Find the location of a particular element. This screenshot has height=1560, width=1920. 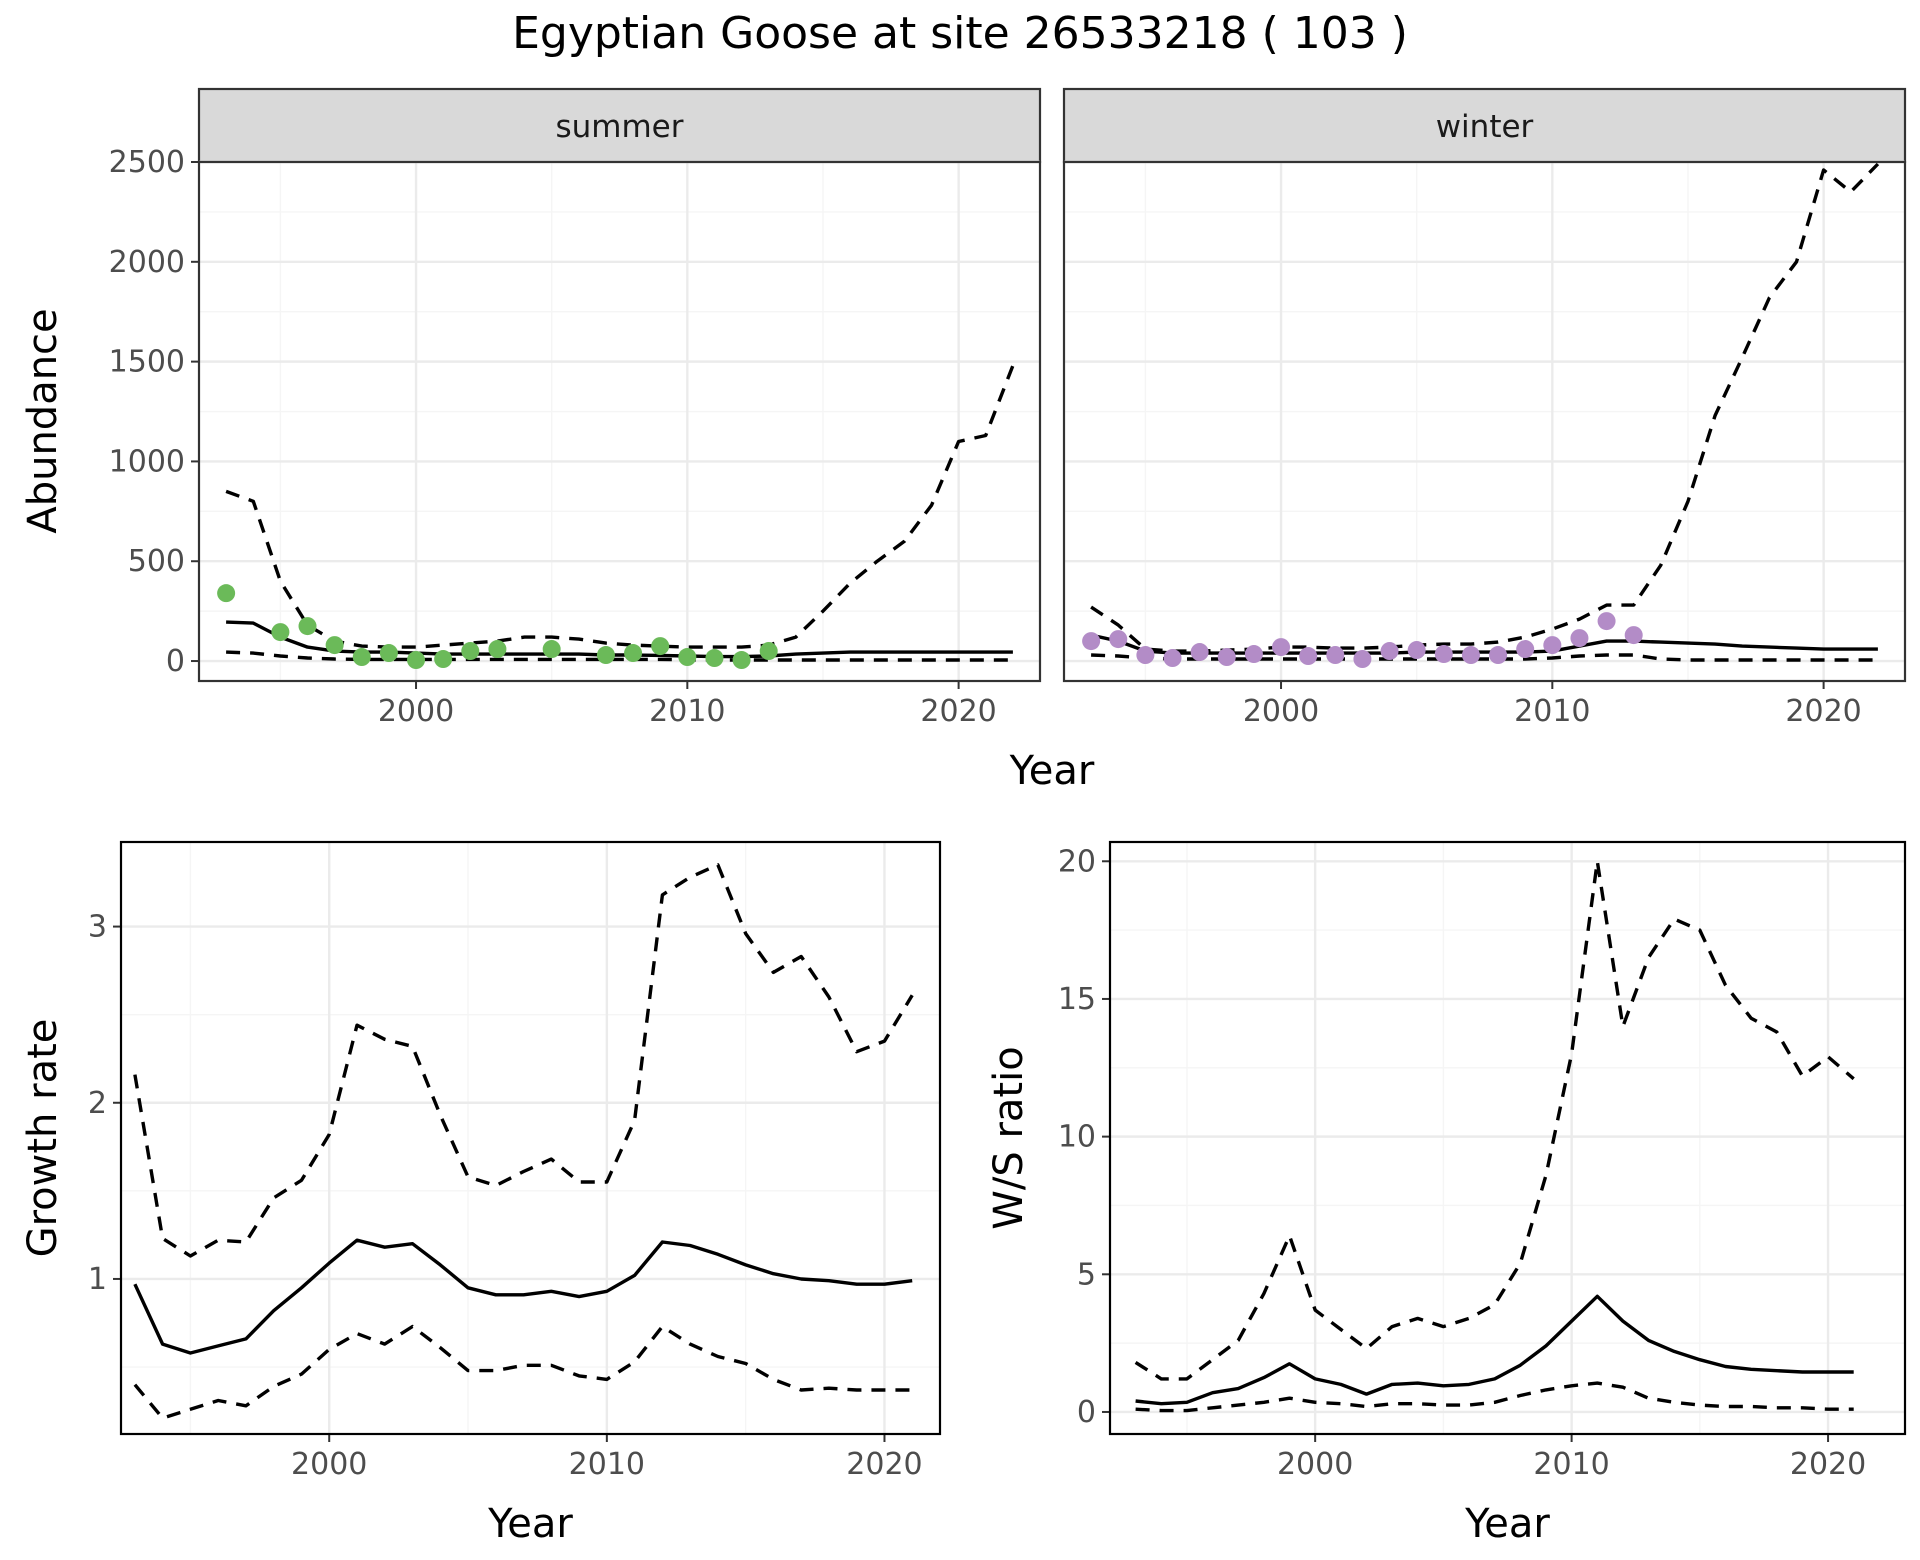

abundance-summer-x-tick-label: 2000 is located at coordinates (416, 711).